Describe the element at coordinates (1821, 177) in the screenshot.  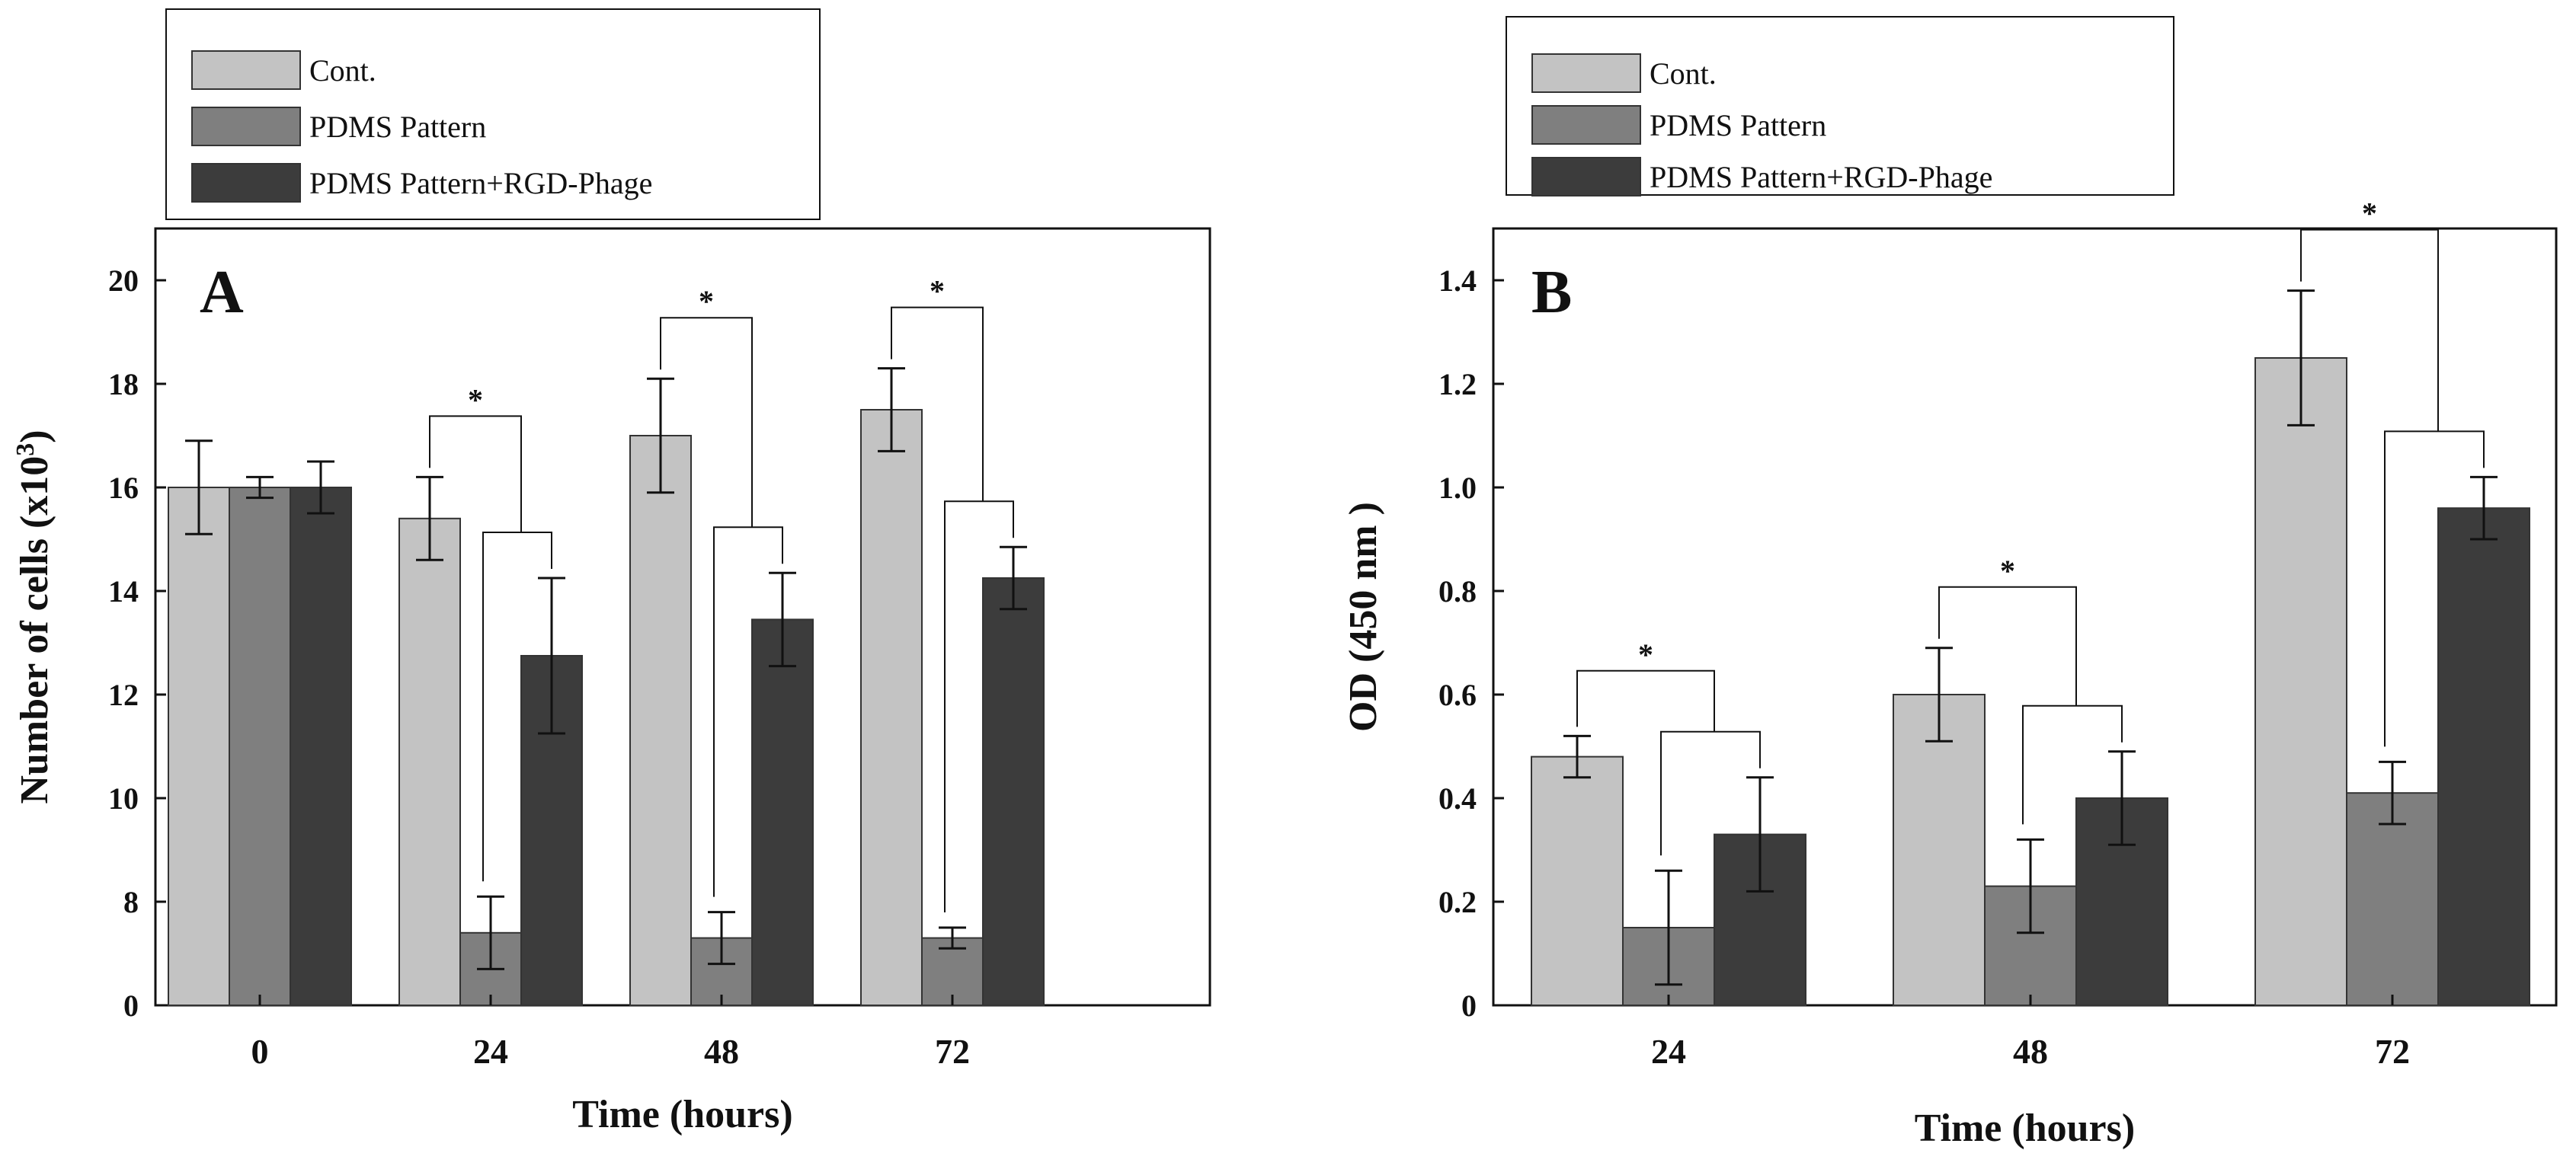
I see `panel-b-legend-label: PDMS Pattern+RGD-Phage` at that location.